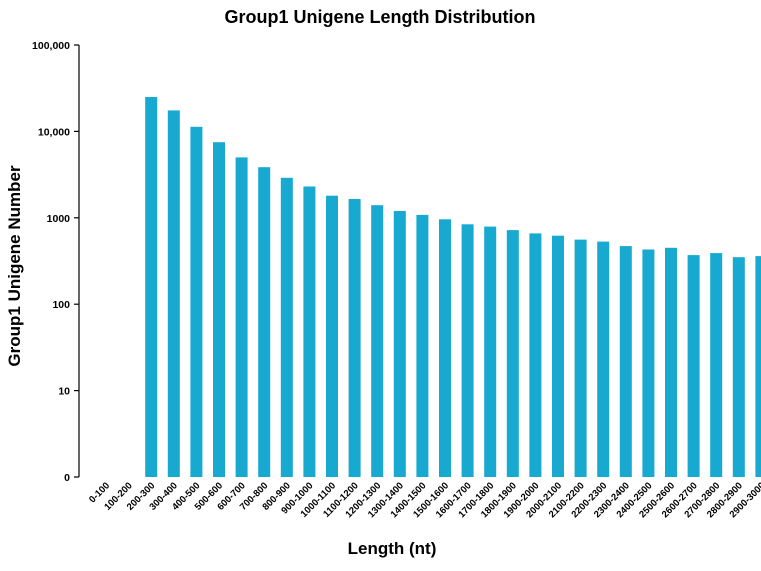  What do you see at coordinates (535, 355) in the screenshot?
I see `bar-1900-2000` at bounding box center [535, 355].